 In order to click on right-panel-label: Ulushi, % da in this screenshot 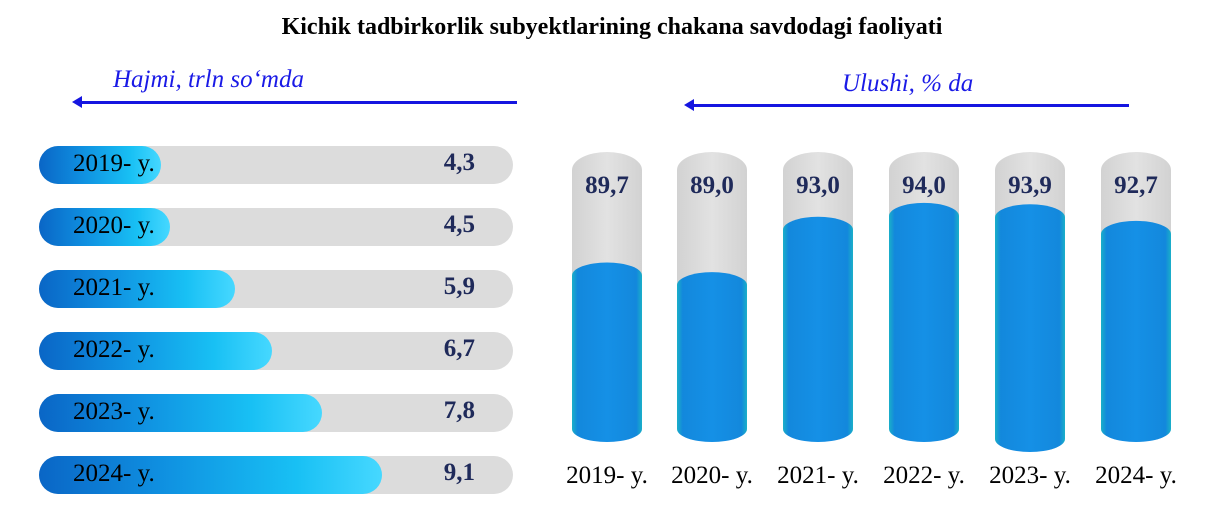, I will do `click(908, 83)`.